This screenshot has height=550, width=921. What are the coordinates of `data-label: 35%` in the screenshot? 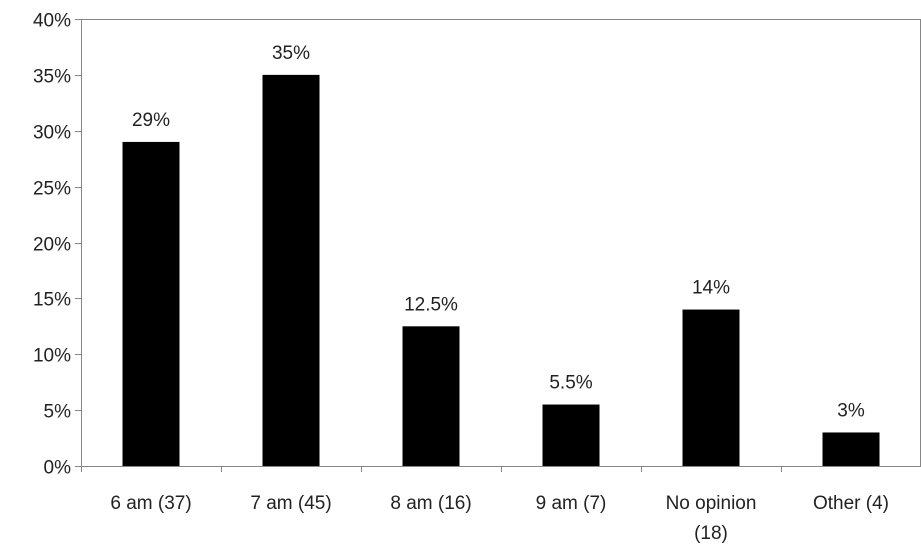 It's located at (291, 53).